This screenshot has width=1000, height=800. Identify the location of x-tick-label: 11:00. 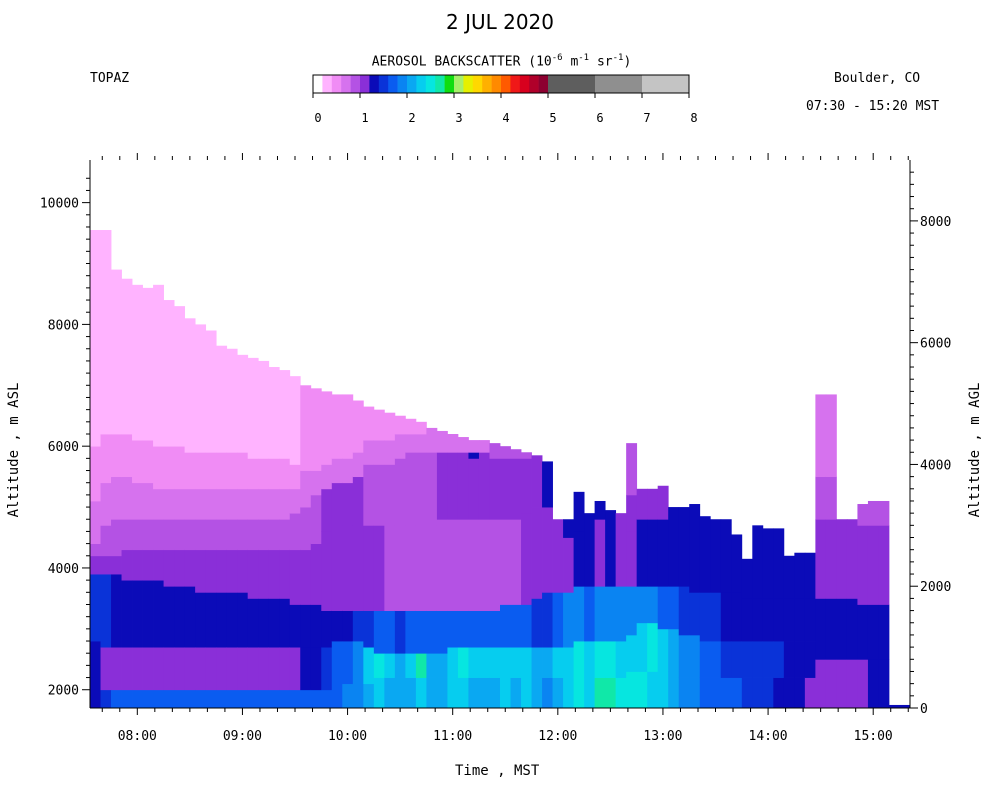
(452, 736).